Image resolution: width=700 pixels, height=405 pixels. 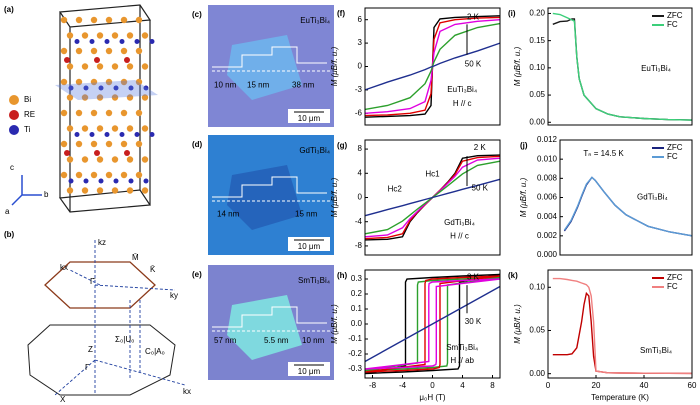 What do you see at coordinates (63, 399) in the screenshot?
I see `bz-point: X` at bounding box center [63, 399].